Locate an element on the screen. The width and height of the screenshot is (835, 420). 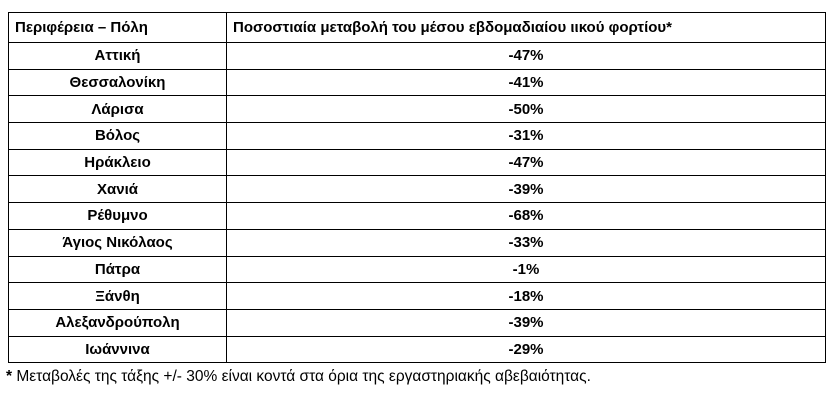
region-cell: Αττική is located at coordinates (117, 56).